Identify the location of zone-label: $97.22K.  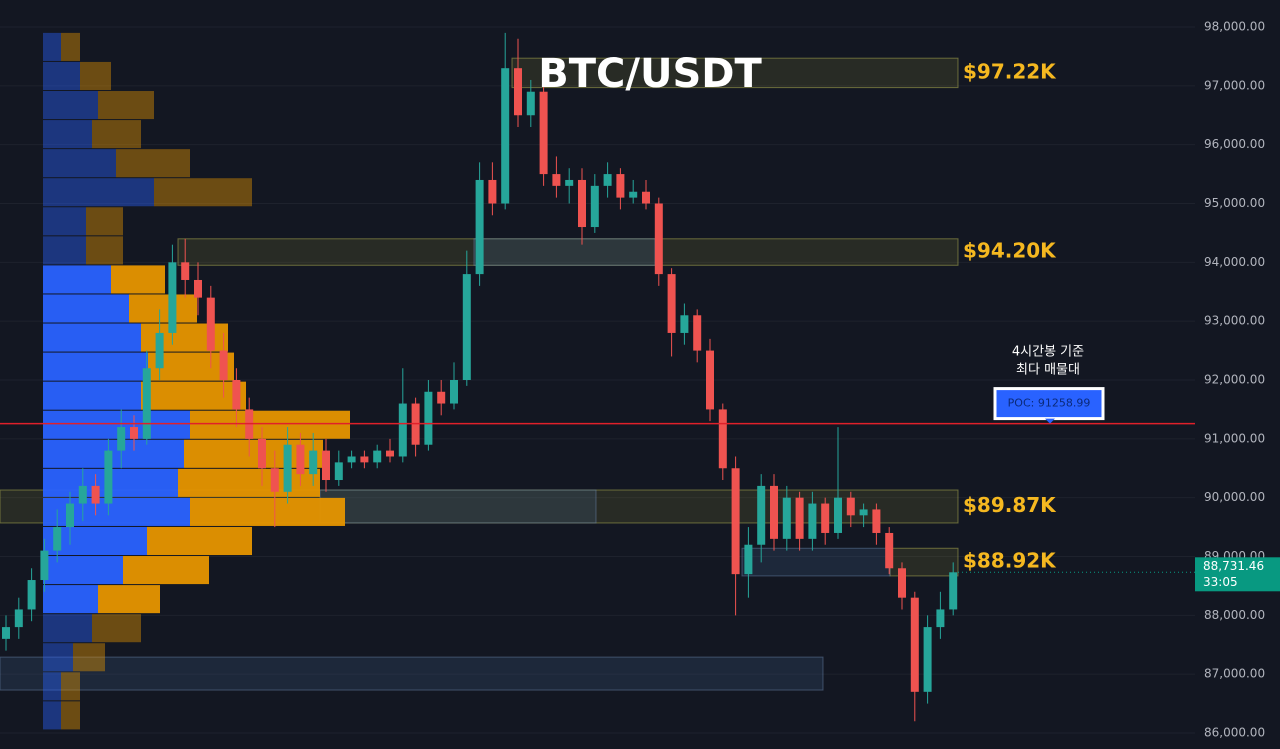
(1010, 71).